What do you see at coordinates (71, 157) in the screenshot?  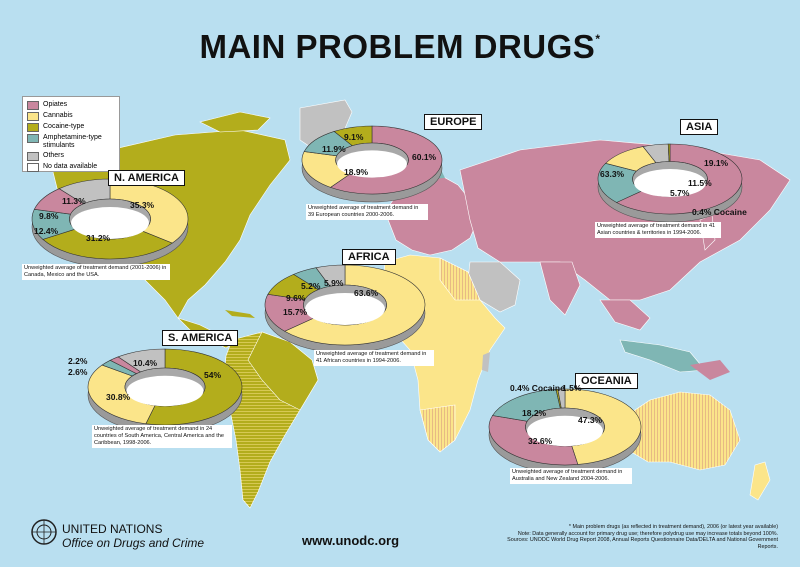 I see `legend-item-others: Others` at bounding box center [71, 157].